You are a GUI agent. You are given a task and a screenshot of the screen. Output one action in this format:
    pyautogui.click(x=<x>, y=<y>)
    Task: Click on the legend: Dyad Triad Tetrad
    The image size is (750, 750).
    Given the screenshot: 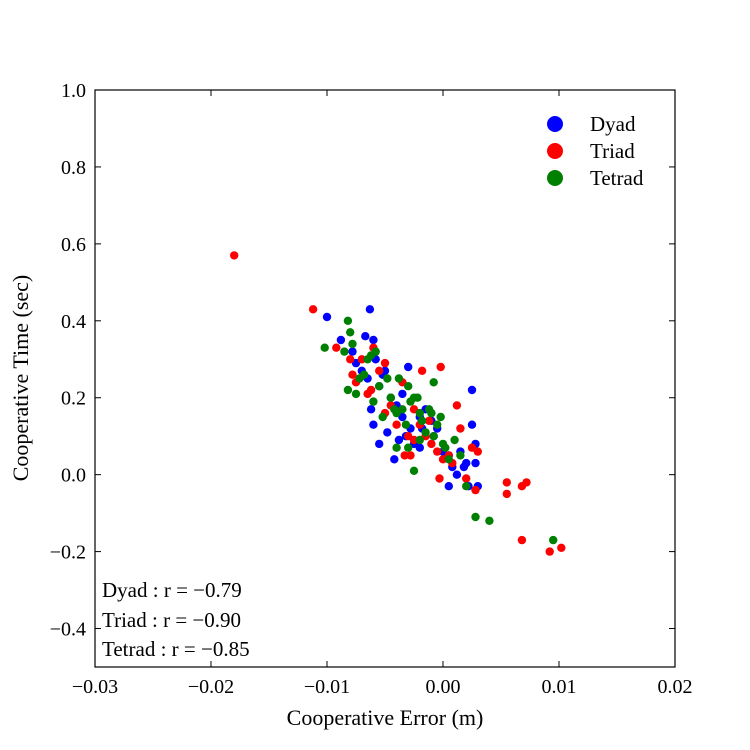 What is the action you would take?
    pyautogui.click(x=595, y=151)
    